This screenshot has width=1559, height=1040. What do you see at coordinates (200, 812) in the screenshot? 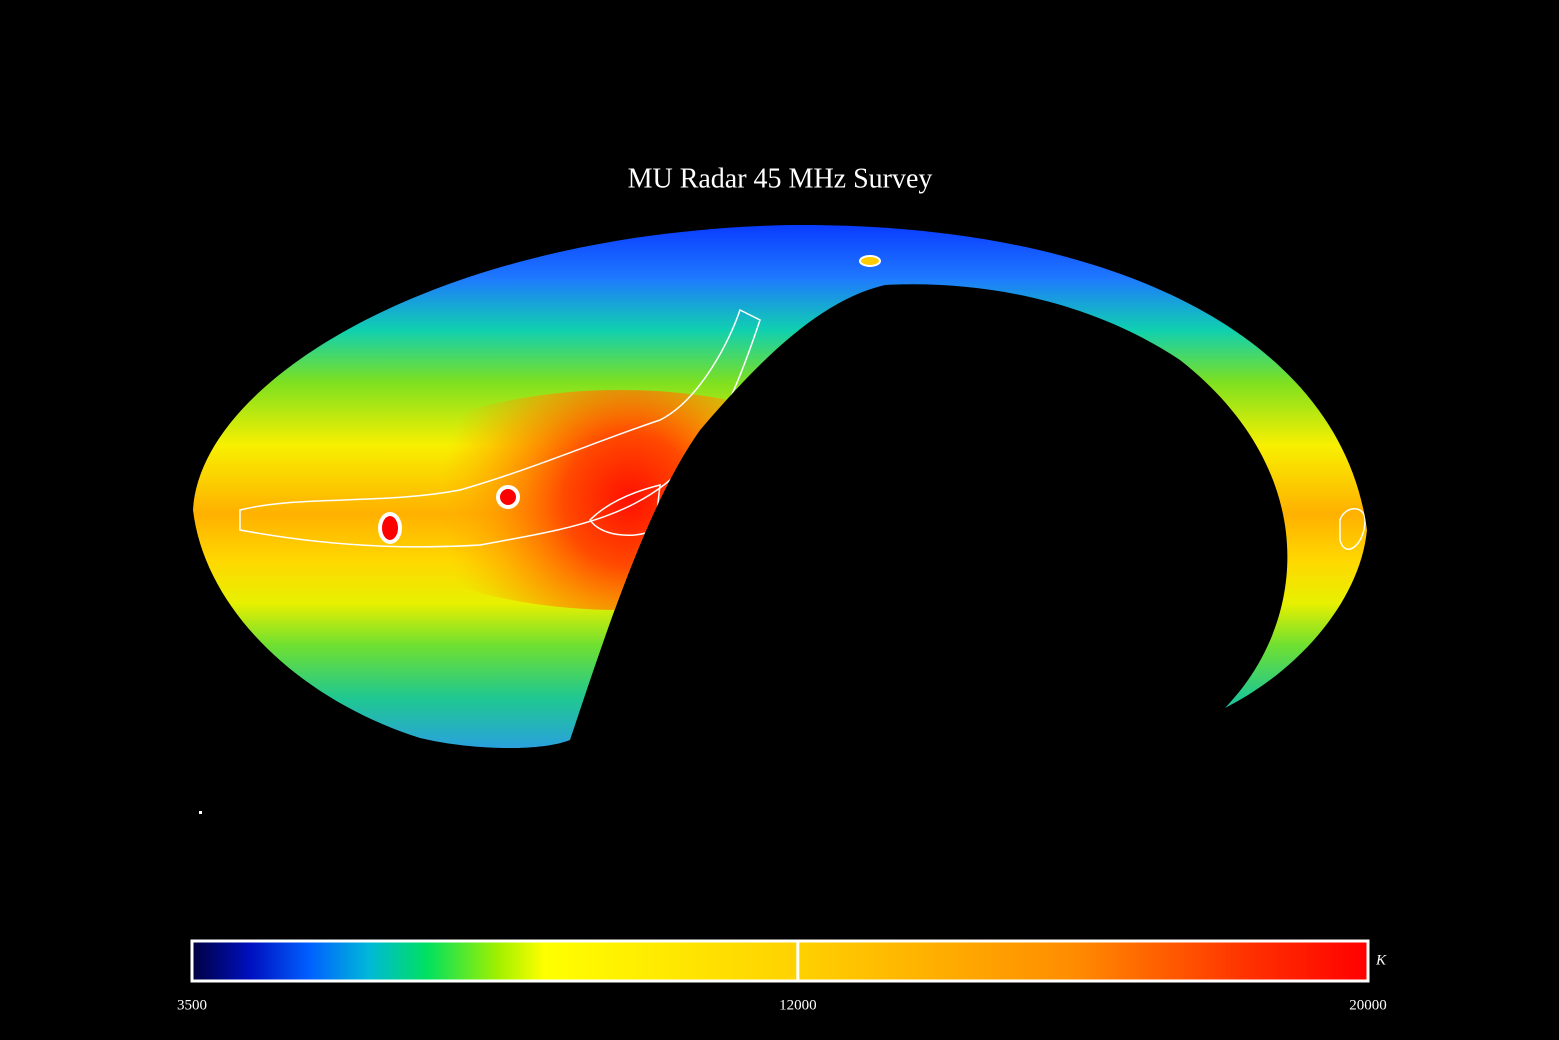
I see `speck` at bounding box center [200, 812].